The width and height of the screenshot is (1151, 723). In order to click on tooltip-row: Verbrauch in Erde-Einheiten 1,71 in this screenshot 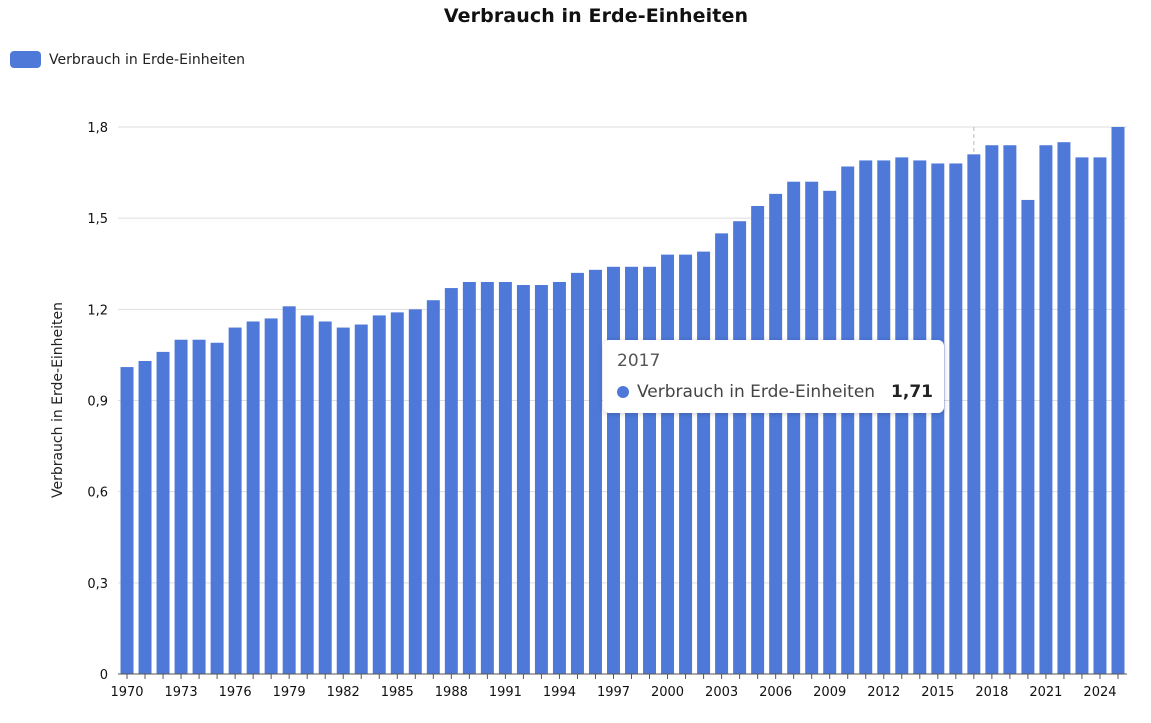, I will do `click(775, 392)`.